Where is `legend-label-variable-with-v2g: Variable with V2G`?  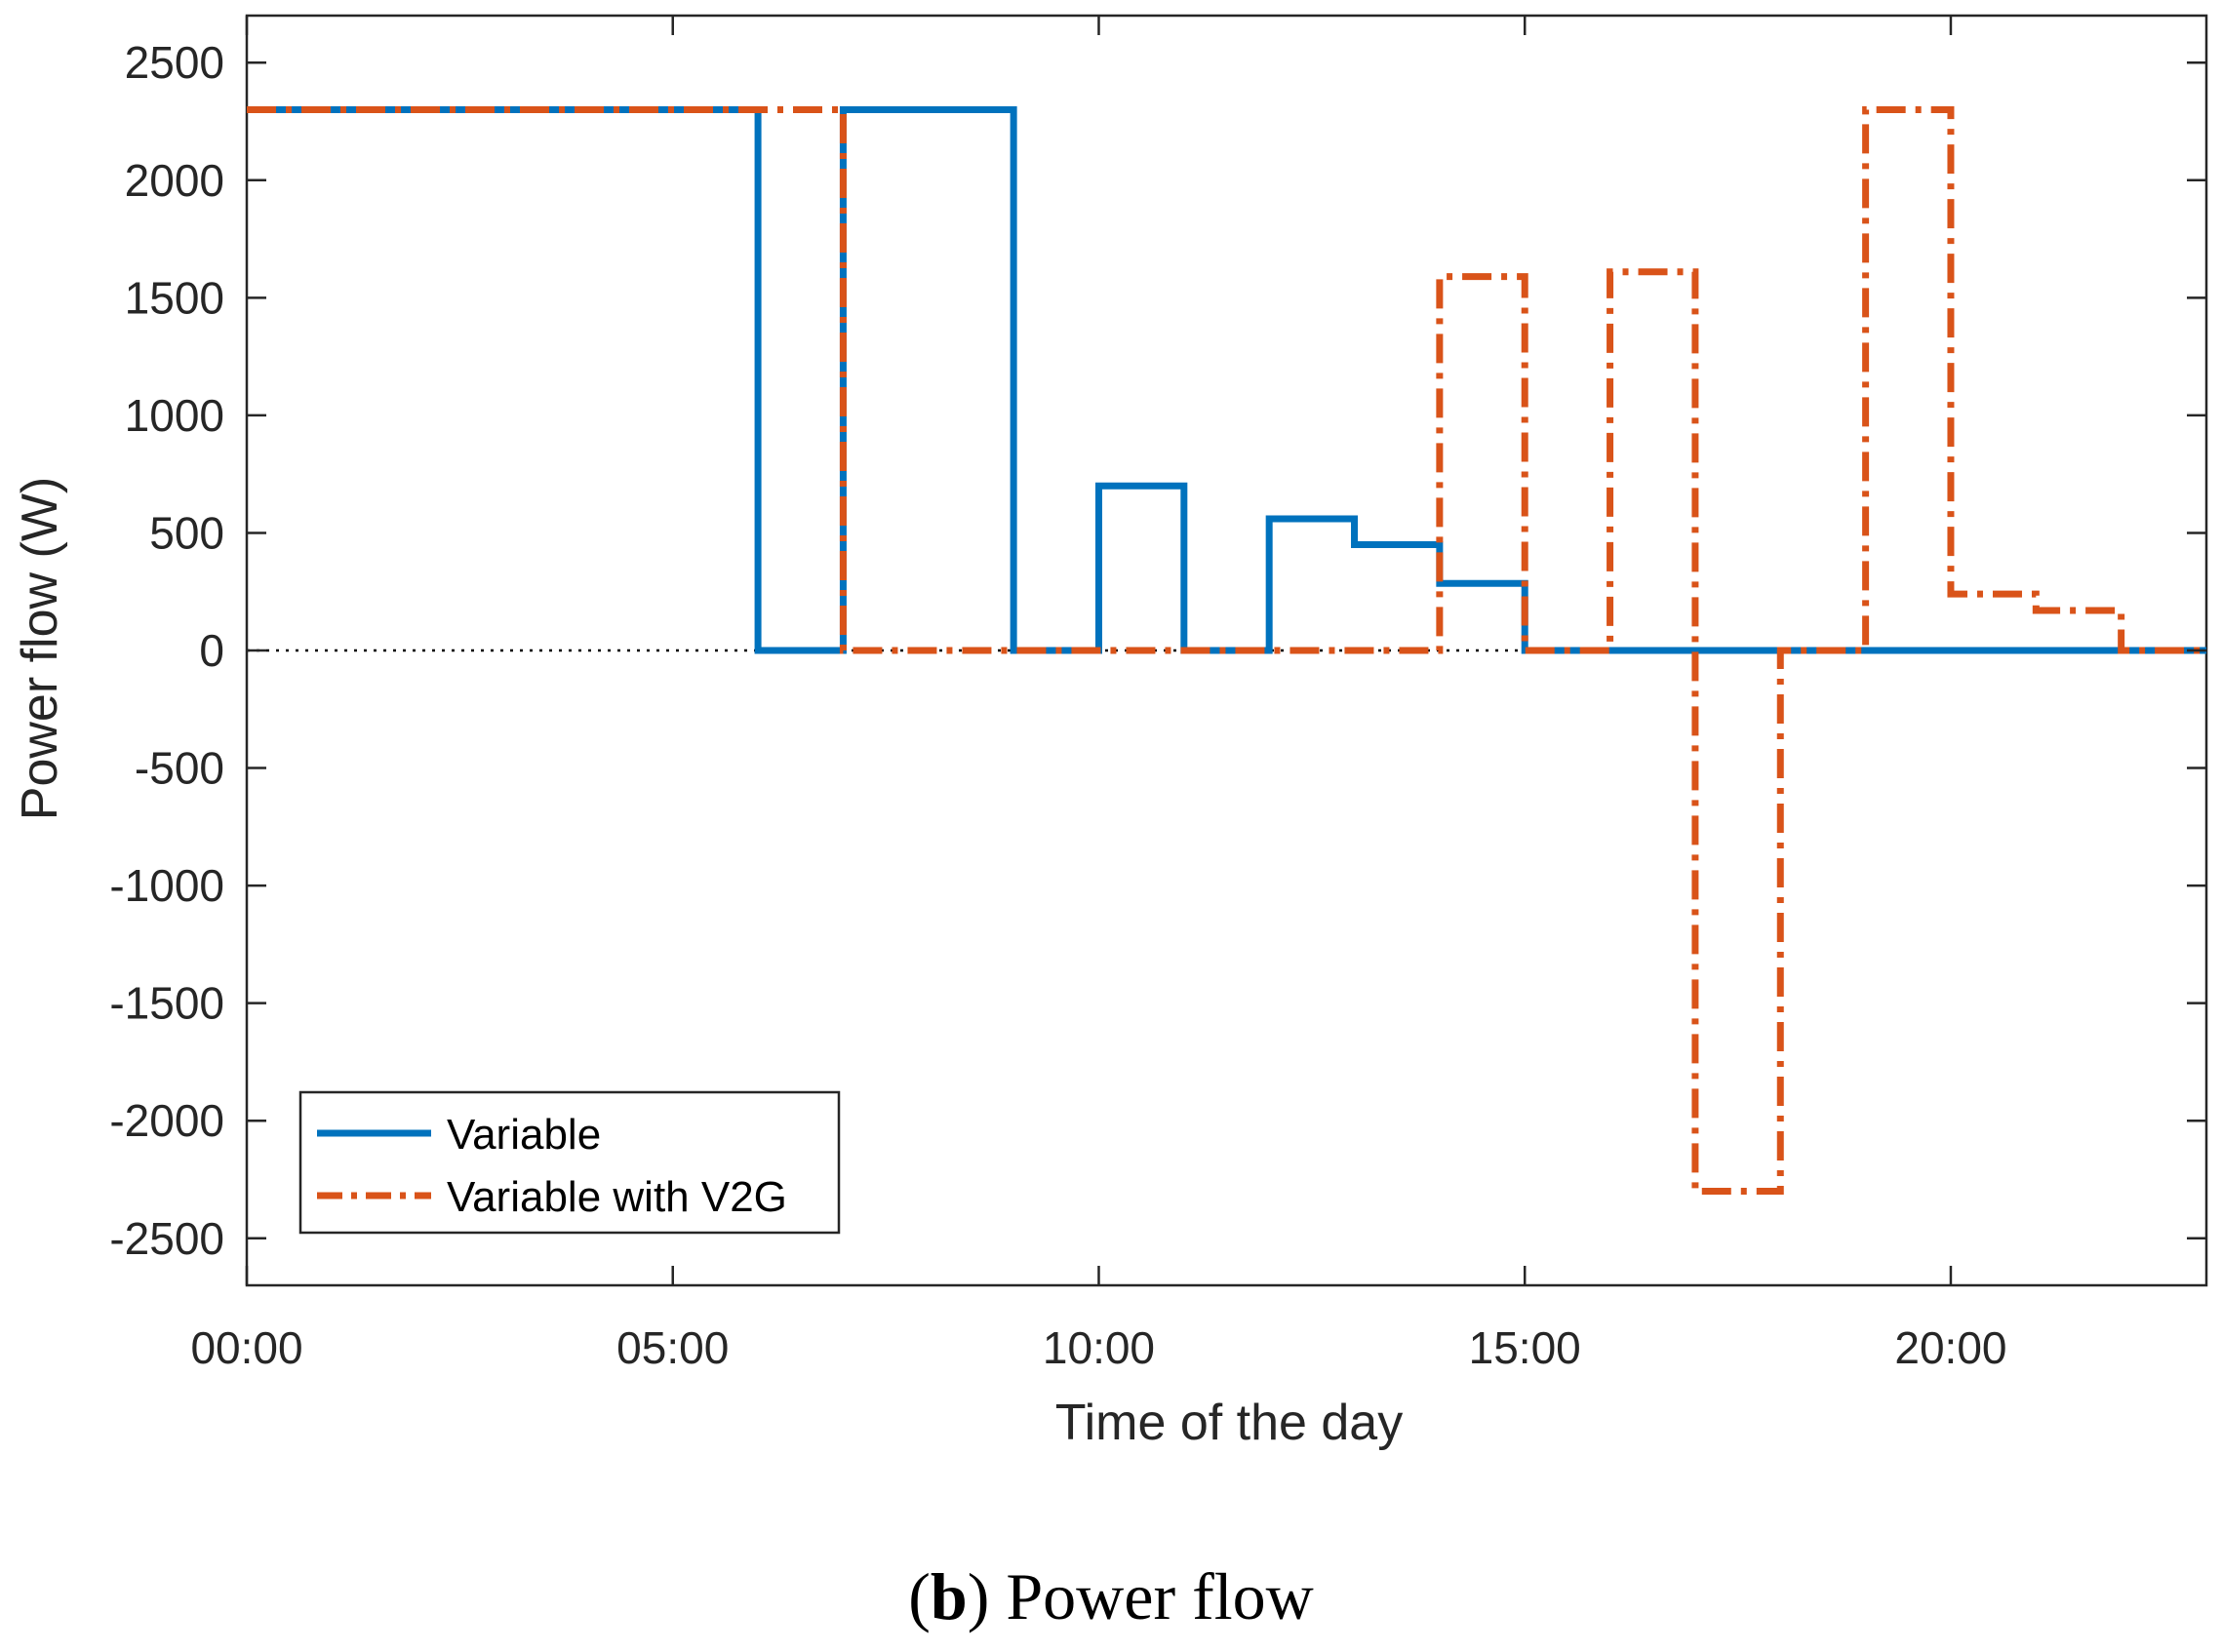 legend-label-variable-with-v2g: Variable with V2G is located at coordinates (617, 1197).